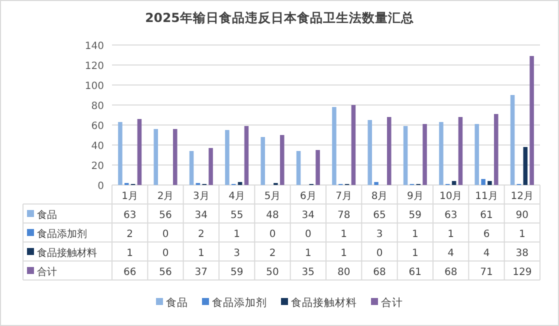  Describe the element at coordinates (94, 86) in the screenshot. I see `y-tick-label: 100` at that location.